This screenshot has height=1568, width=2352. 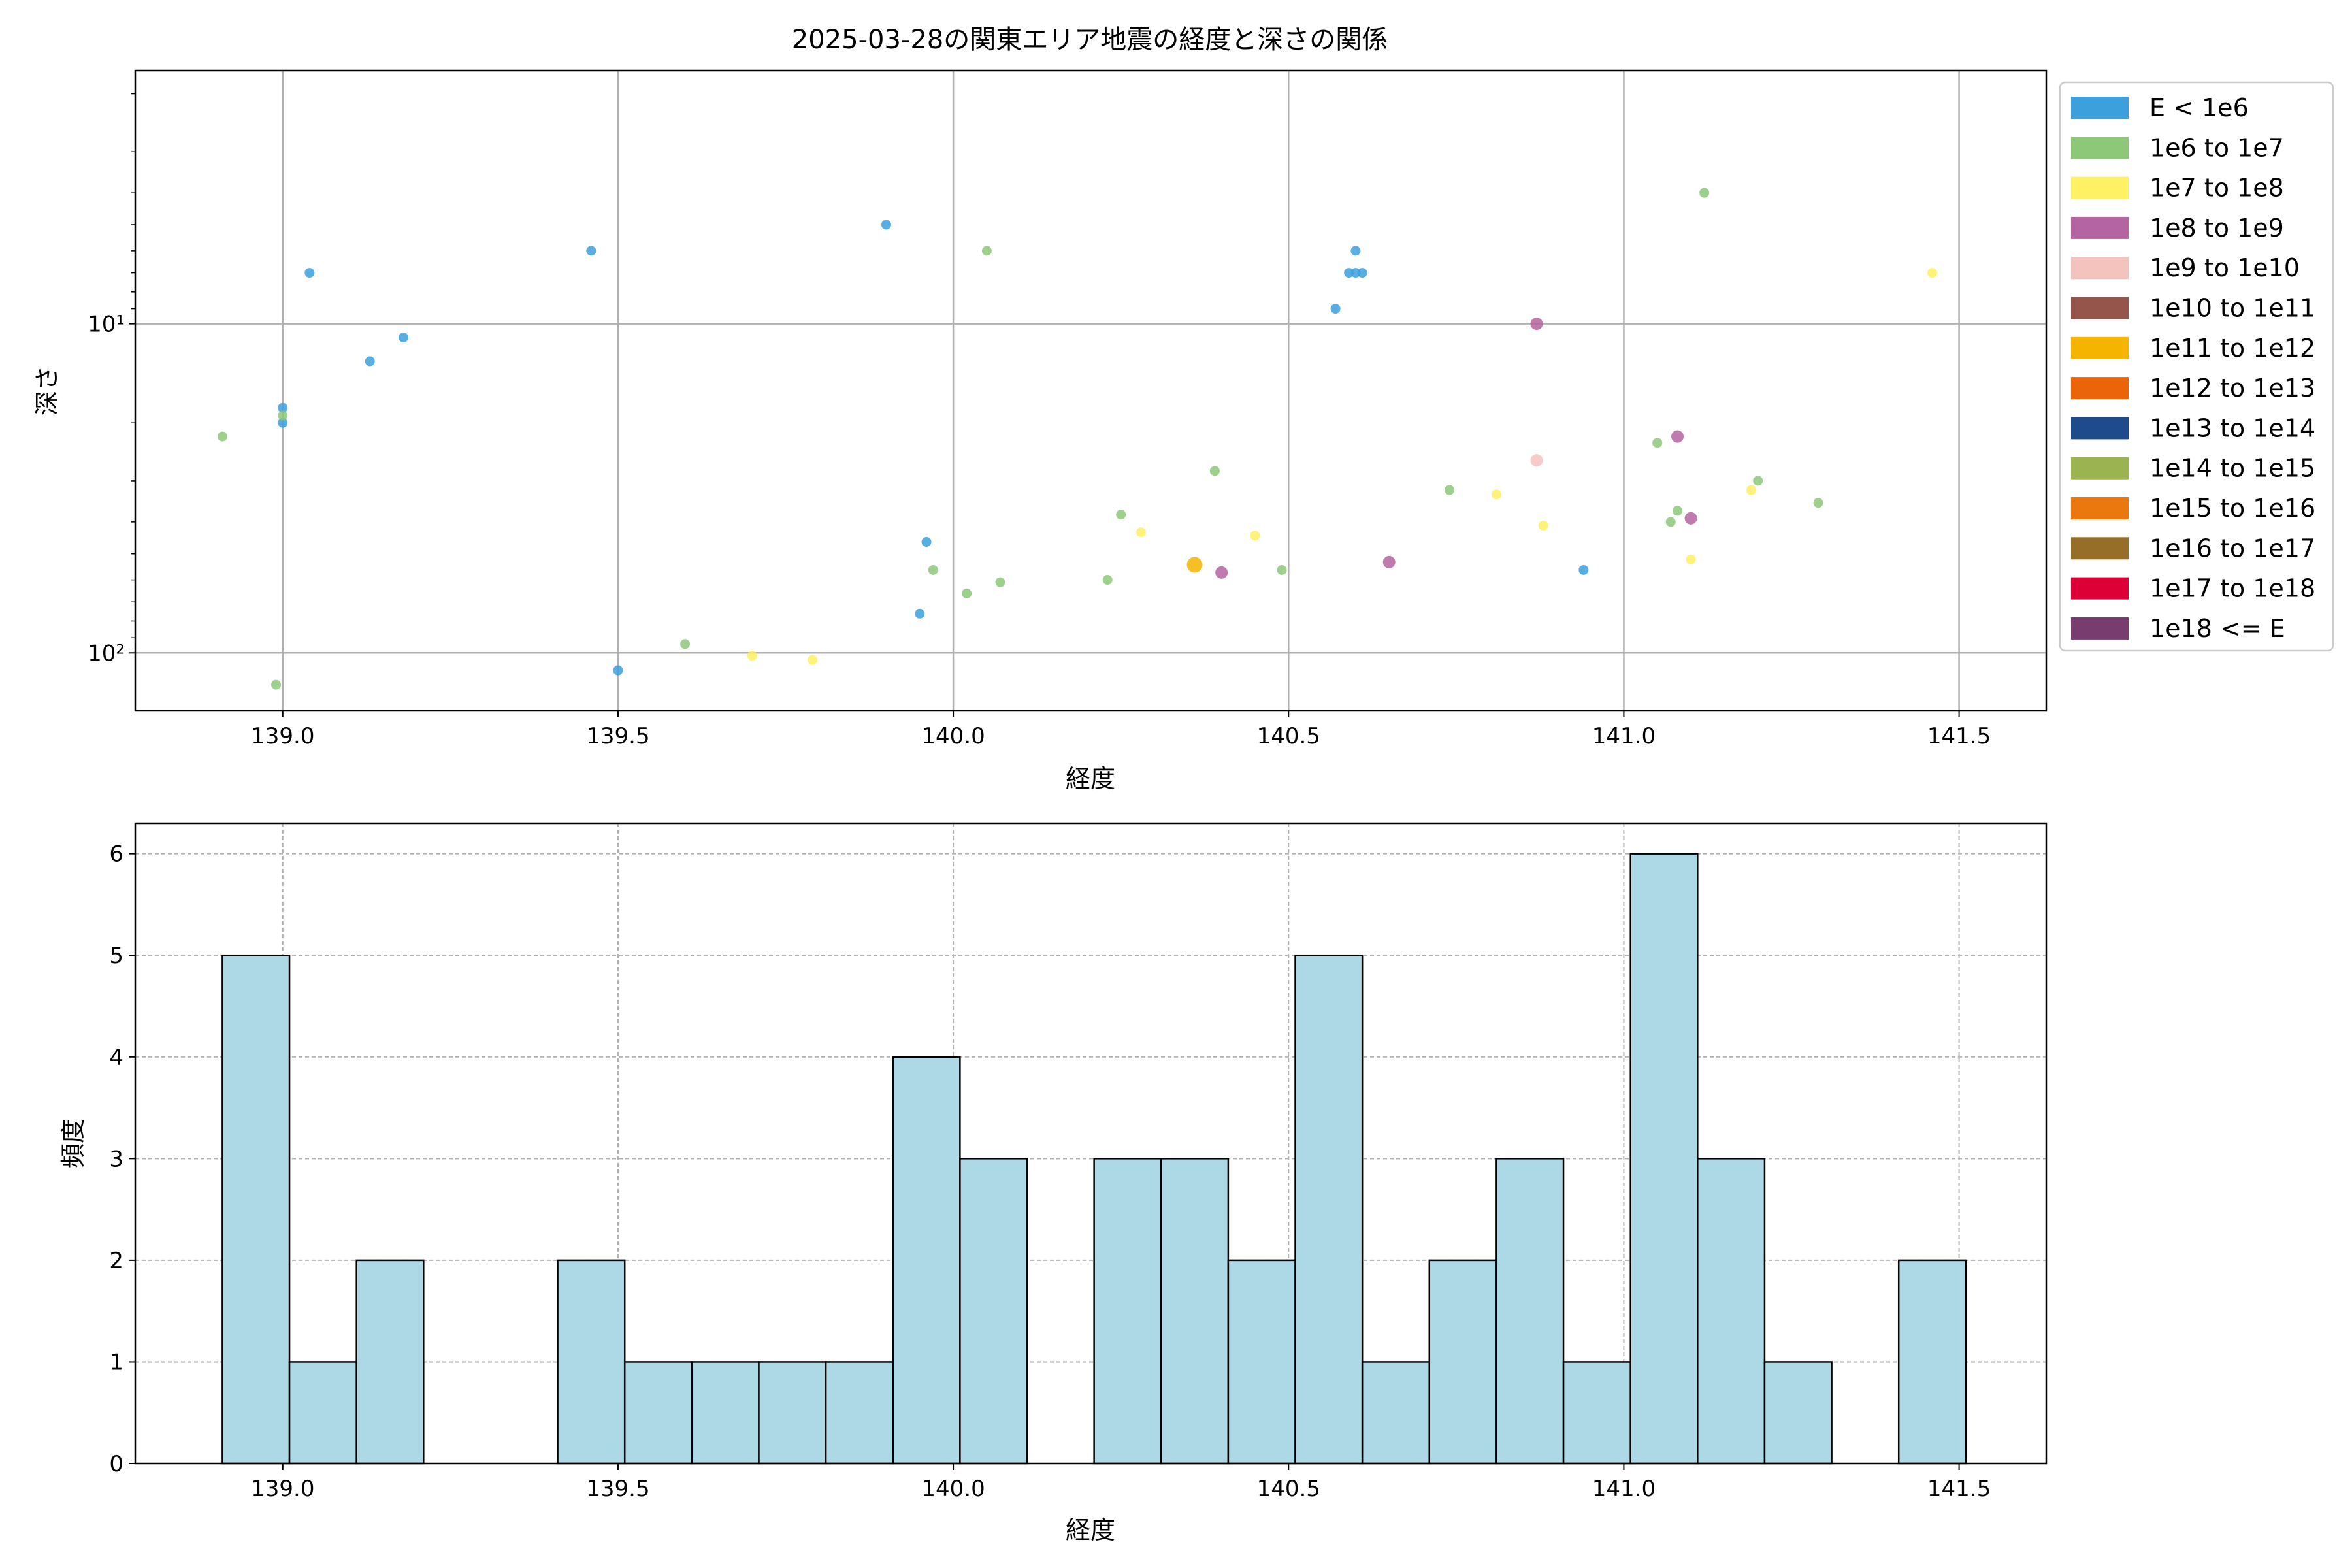 What do you see at coordinates (1959, 736) in the screenshot?
I see `scatter-x-tick-label: 141.5` at bounding box center [1959, 736].